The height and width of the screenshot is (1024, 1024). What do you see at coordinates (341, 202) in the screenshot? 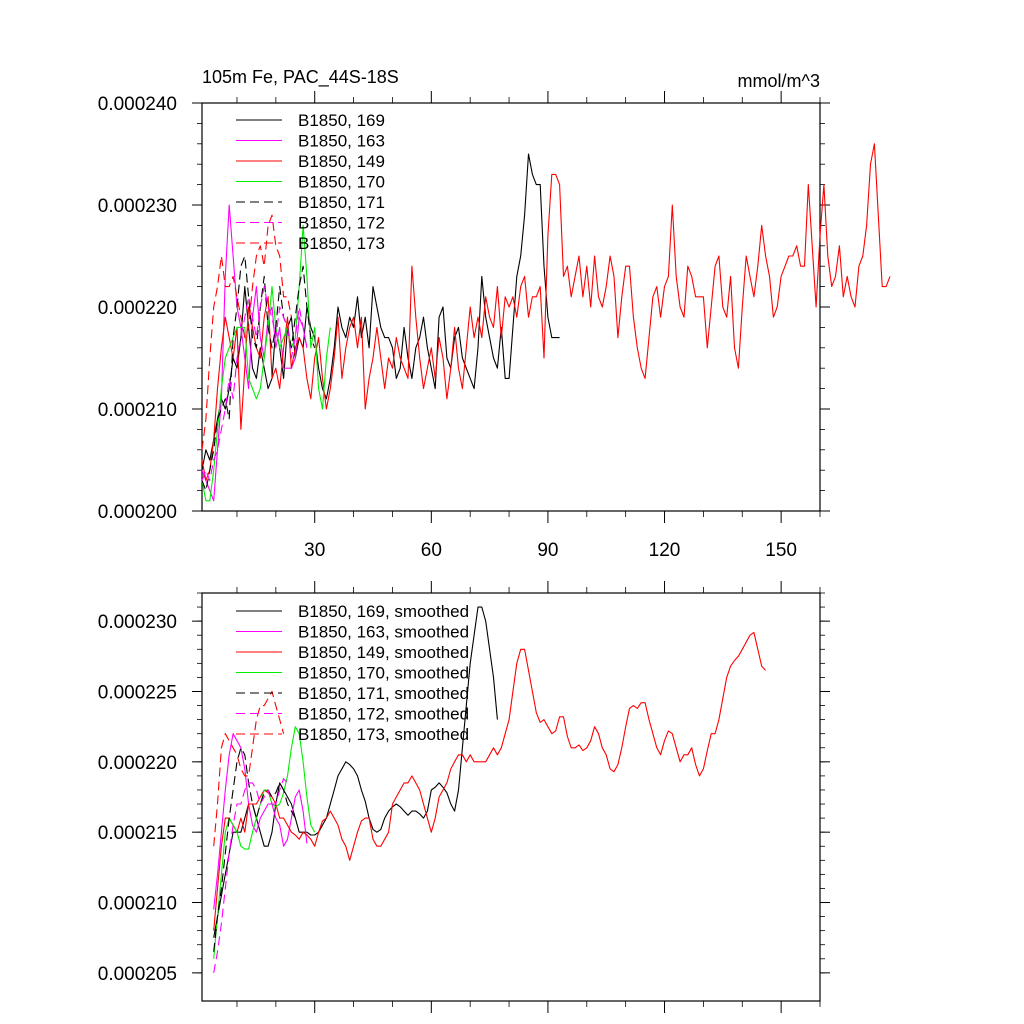
I see `legend-label: B1850, 171` at bounding box center [341, 202].